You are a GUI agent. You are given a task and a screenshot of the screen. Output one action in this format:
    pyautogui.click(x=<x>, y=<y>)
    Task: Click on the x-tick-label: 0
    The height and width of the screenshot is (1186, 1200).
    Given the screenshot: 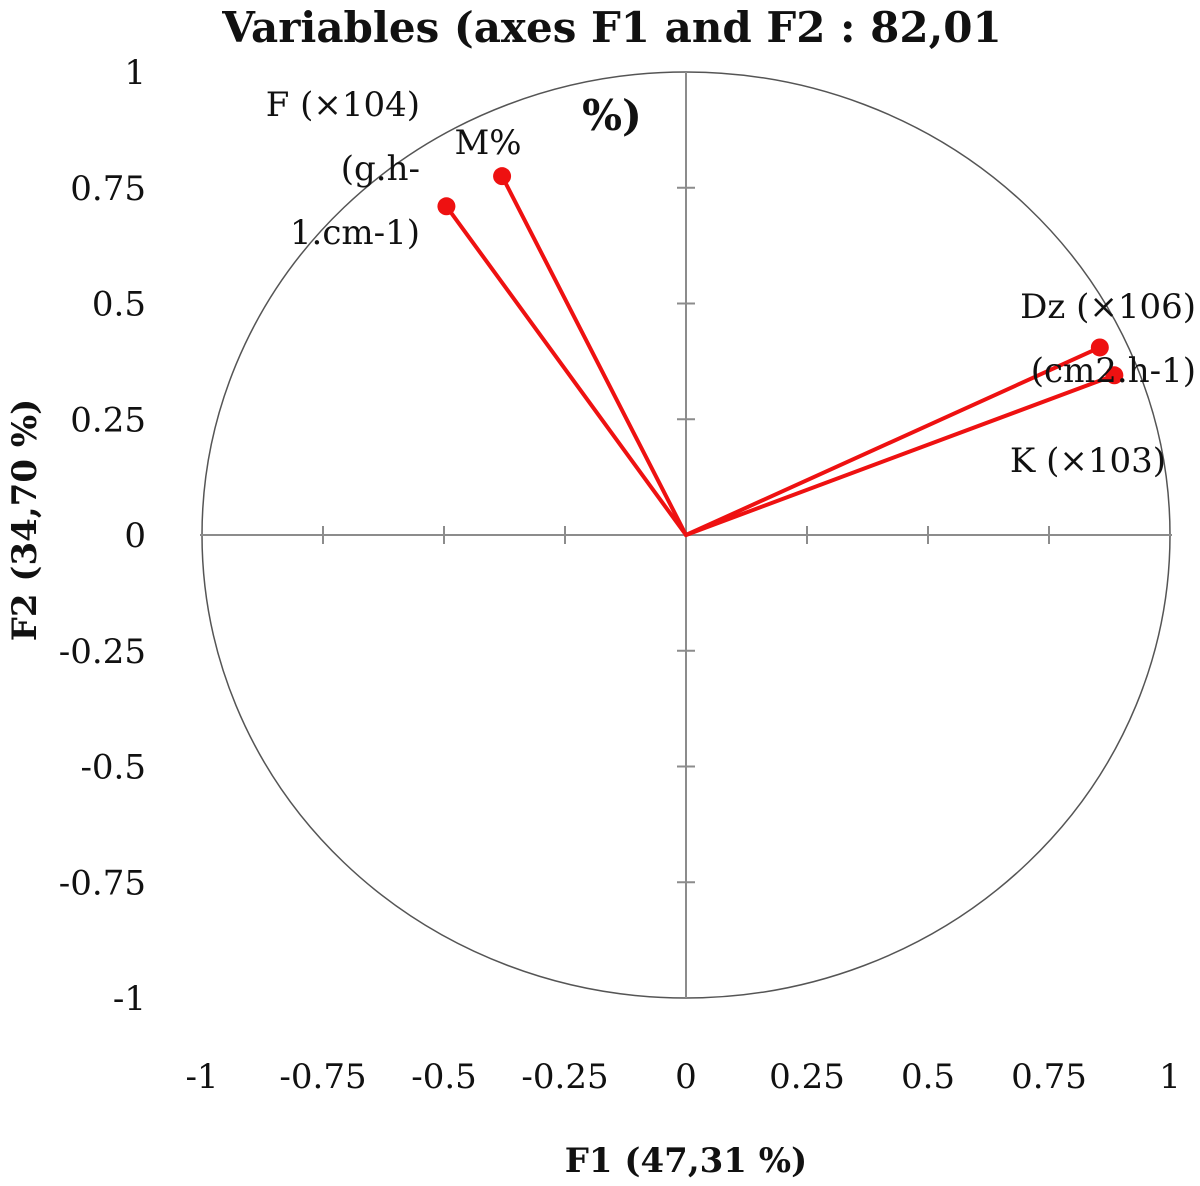 What is the action you would take?
    pyautogui.click(x=686, y=1077)
    